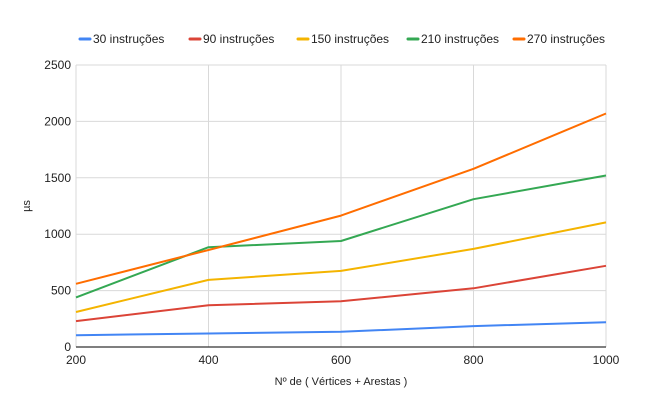 This screenshot has height=405, width=650. Describe the element at coordinates (460, 39) in the screenshot. I see `legend-label: 210 instruções` at that location.